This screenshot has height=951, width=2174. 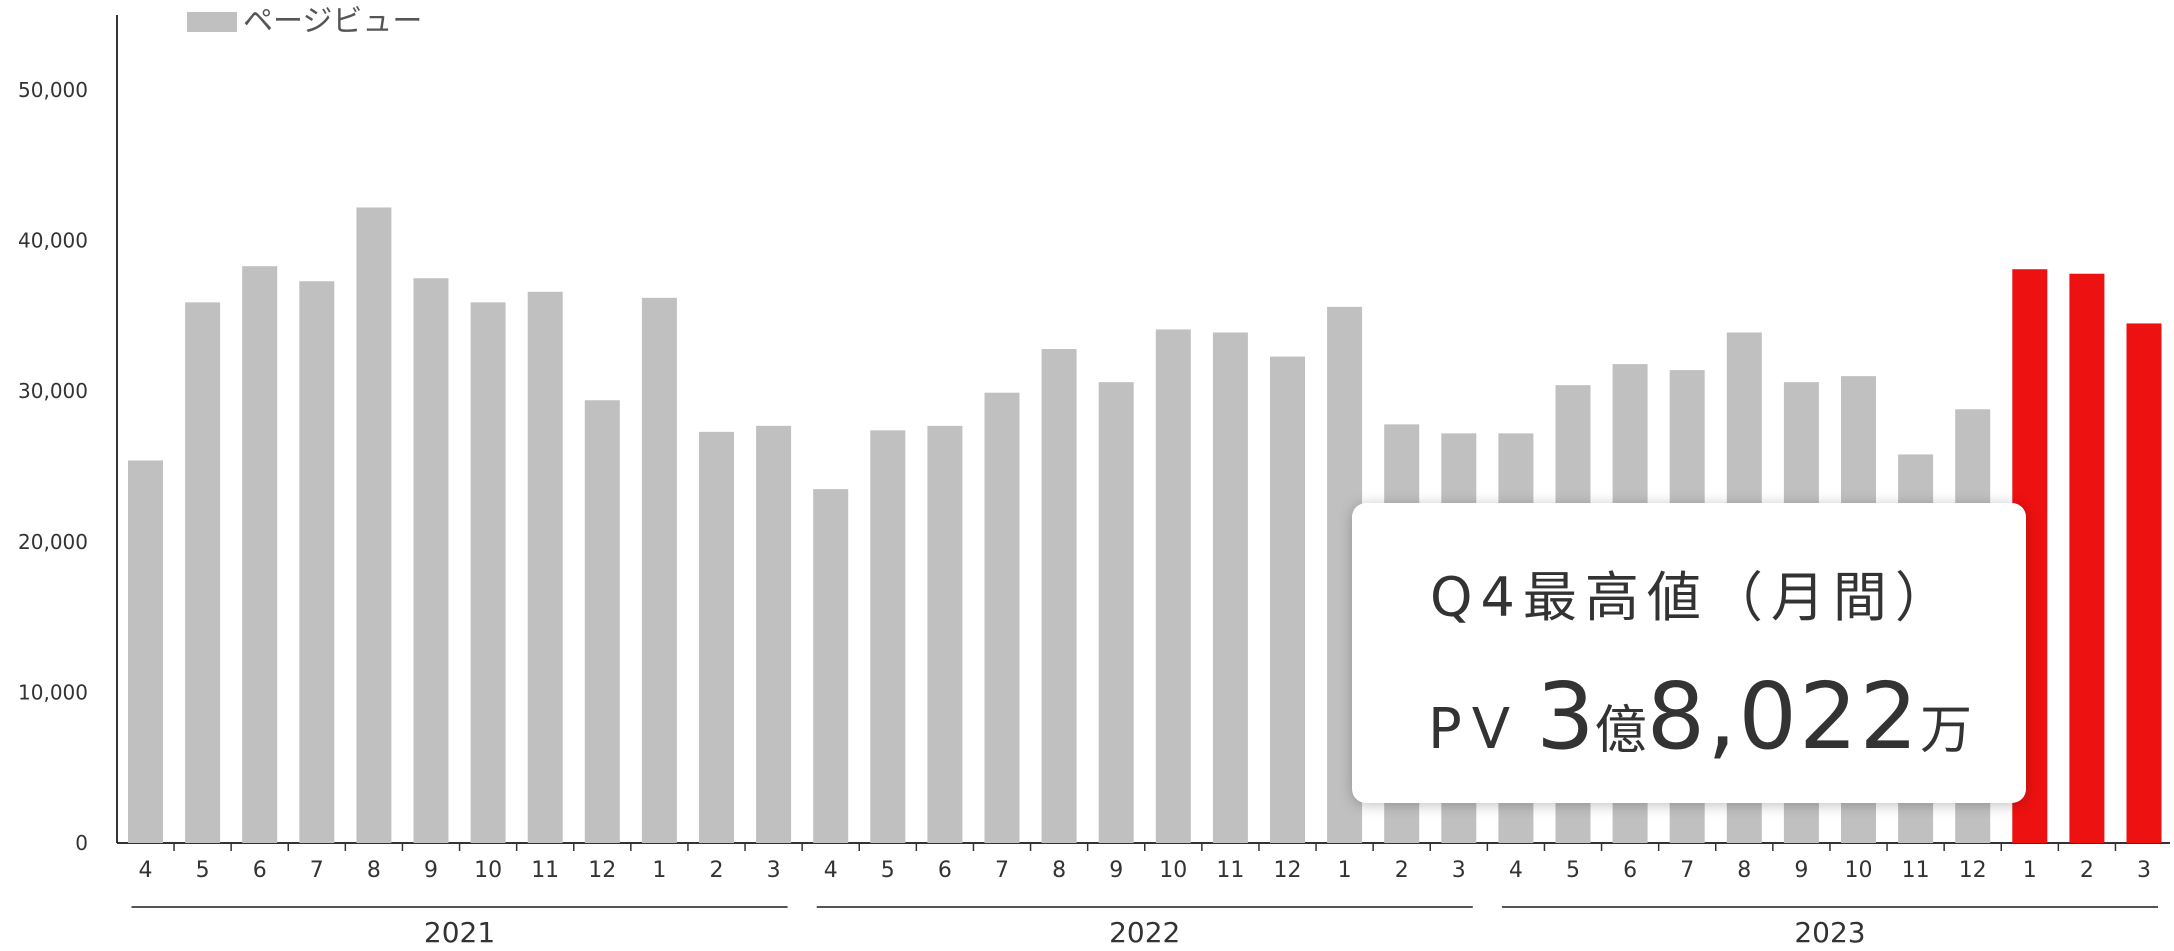 I want to click on callout-value-oku: 3, so click(x=1565, y=716).